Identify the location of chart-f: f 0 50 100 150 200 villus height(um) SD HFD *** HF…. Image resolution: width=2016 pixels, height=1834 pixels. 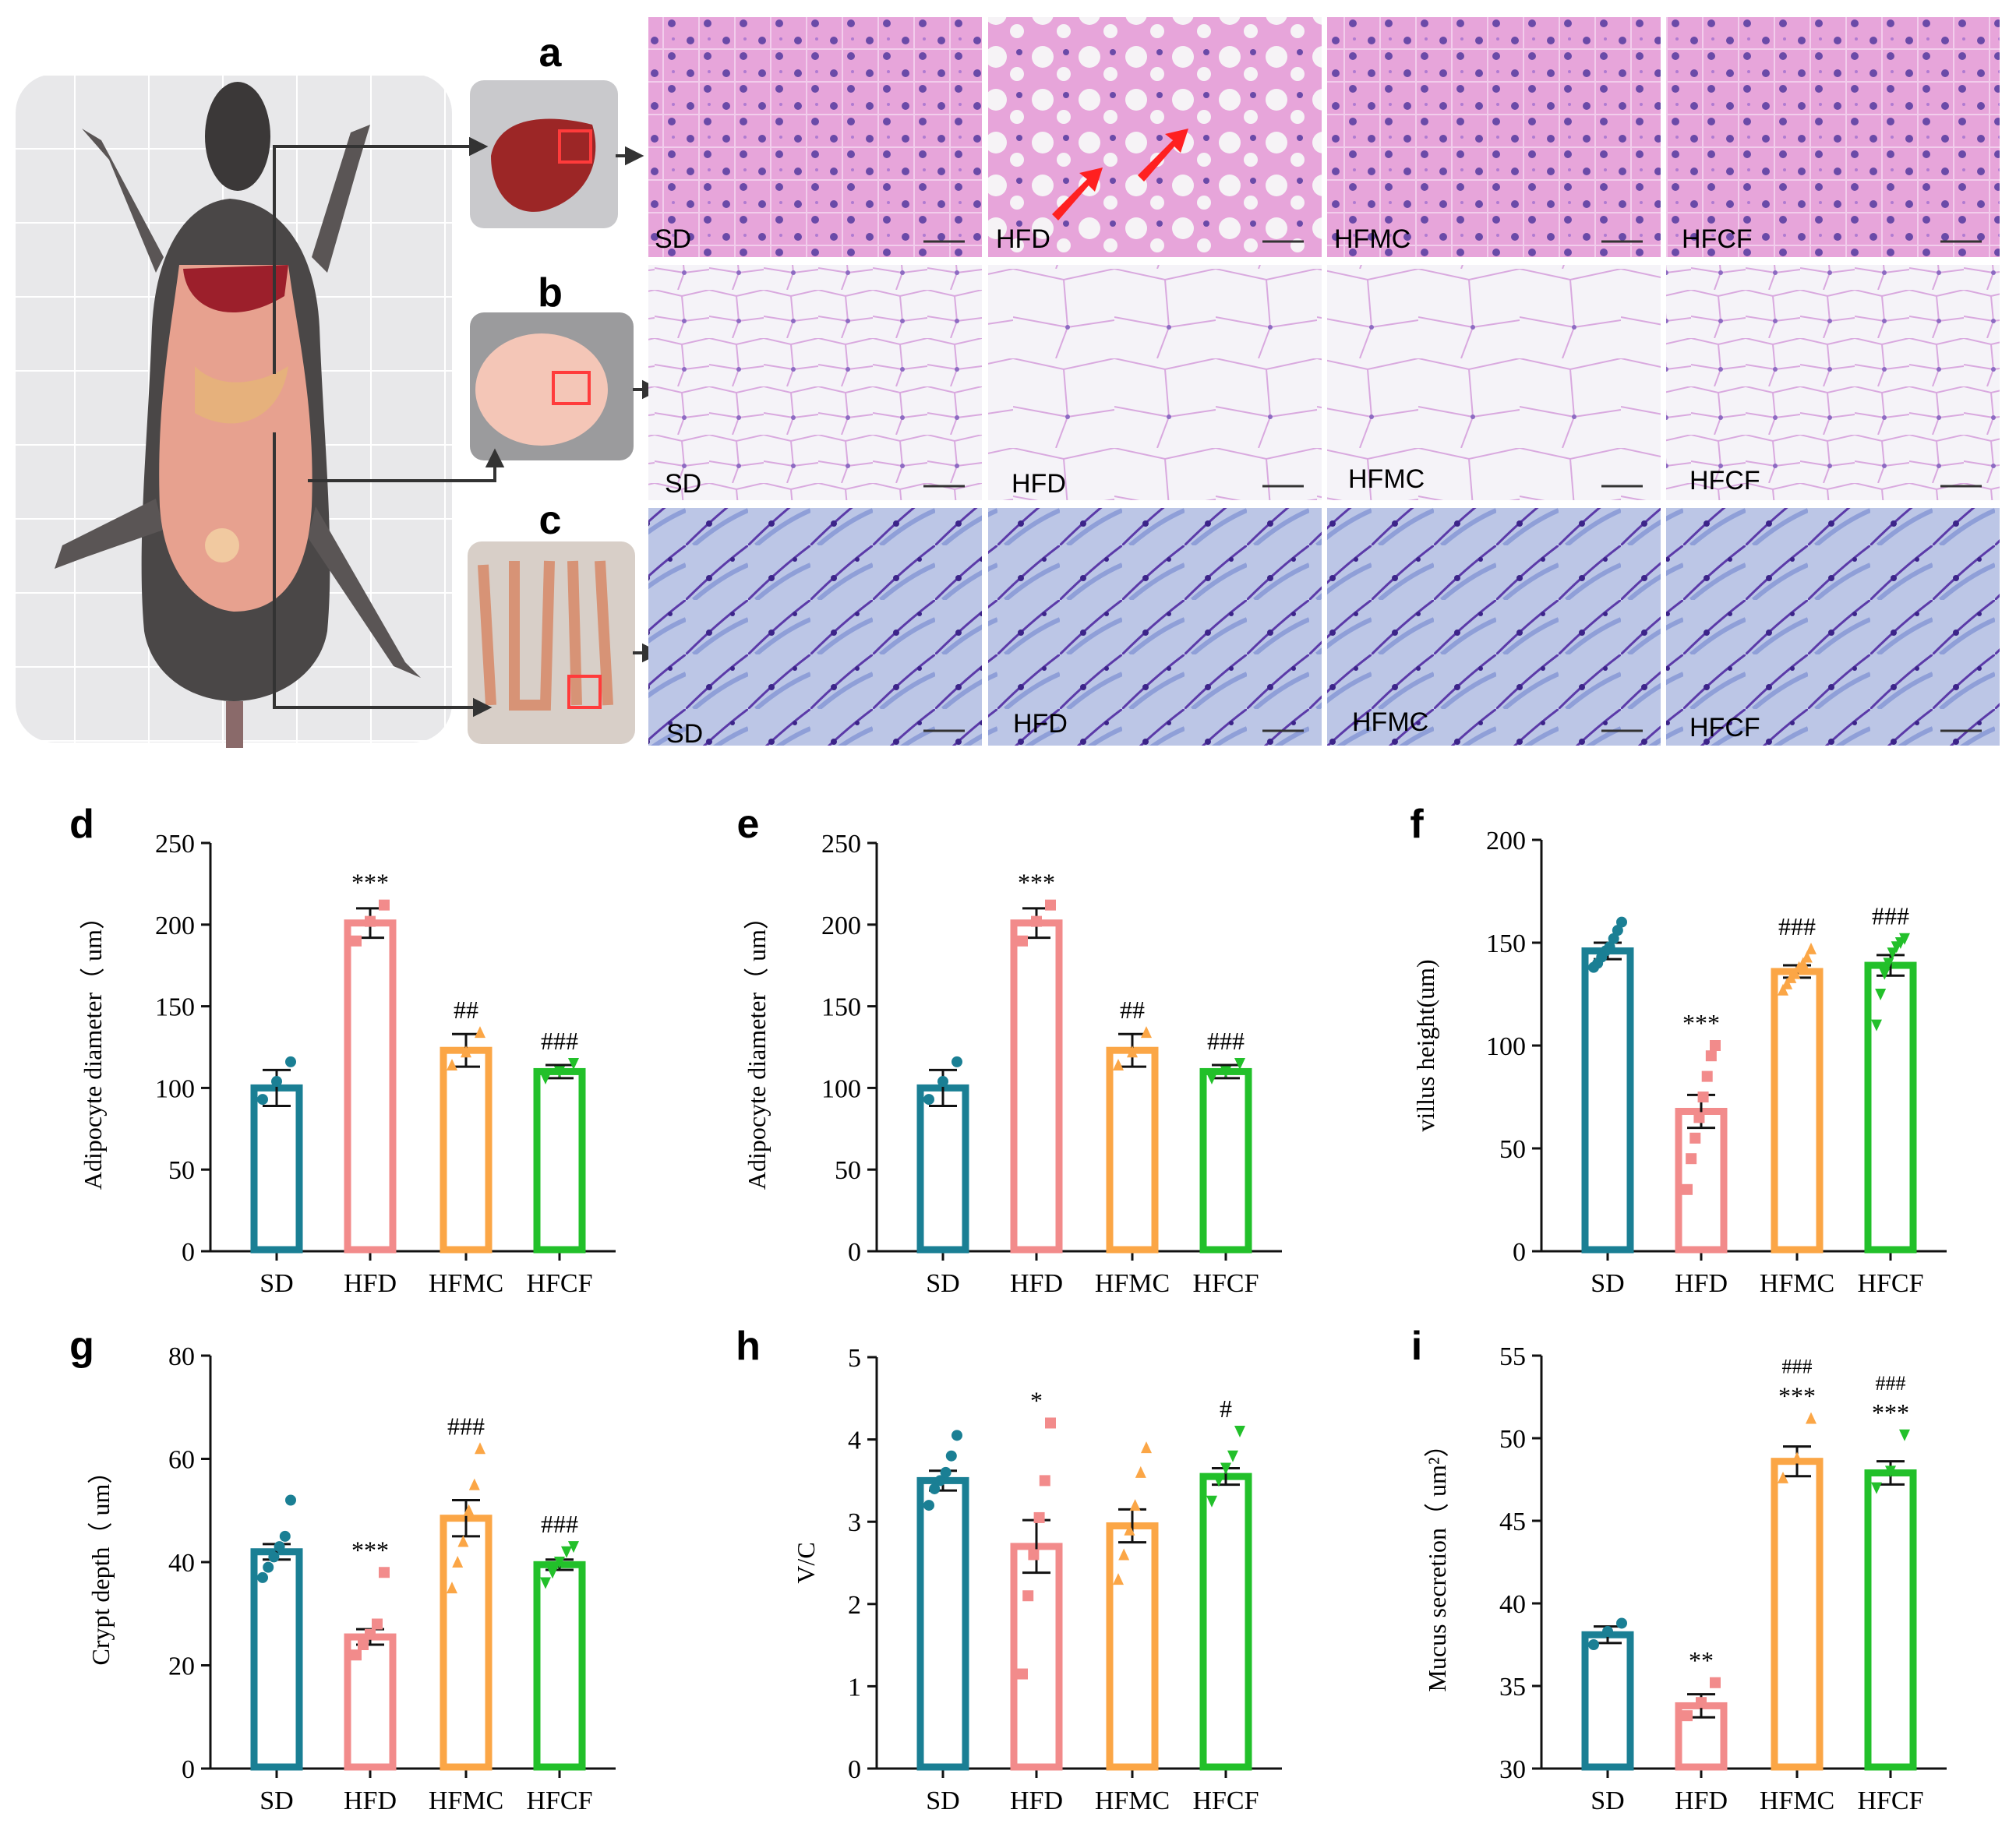
(1678, 1050).